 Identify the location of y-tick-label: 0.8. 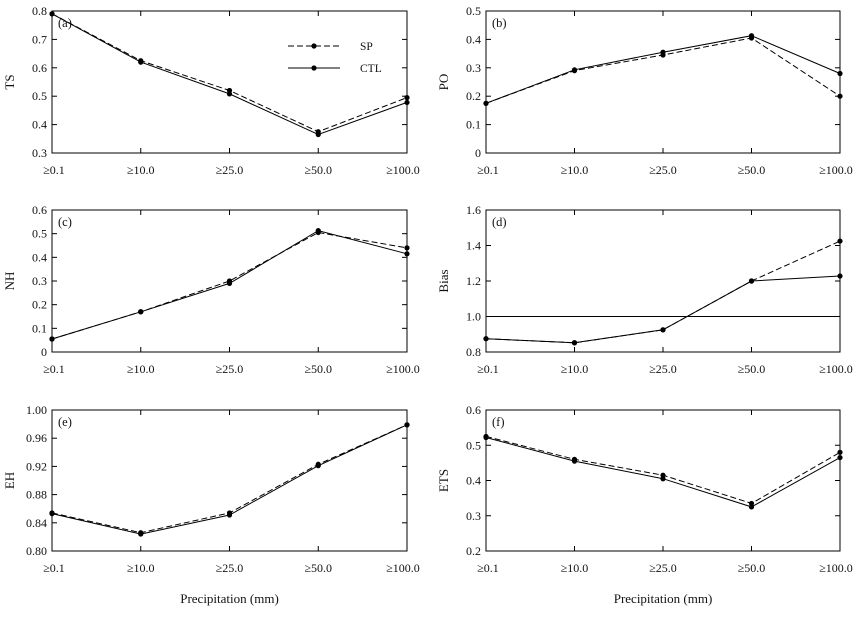
(39, 11).